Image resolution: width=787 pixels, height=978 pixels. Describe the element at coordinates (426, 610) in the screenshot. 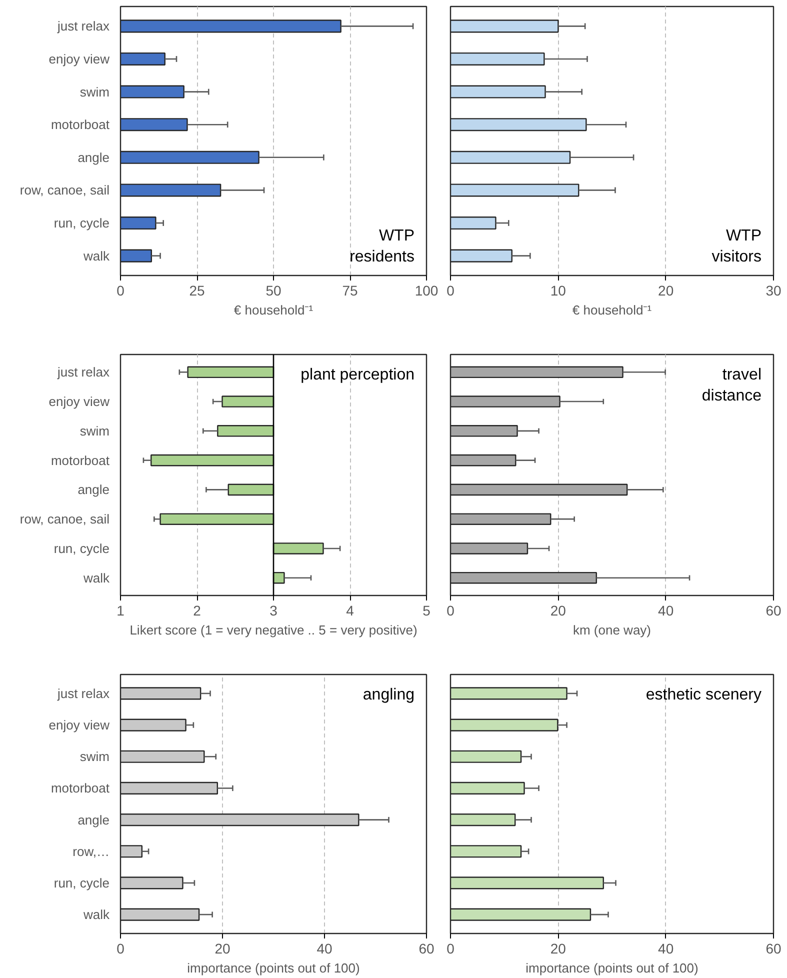

I see `x-tick-label: 5` at that location.